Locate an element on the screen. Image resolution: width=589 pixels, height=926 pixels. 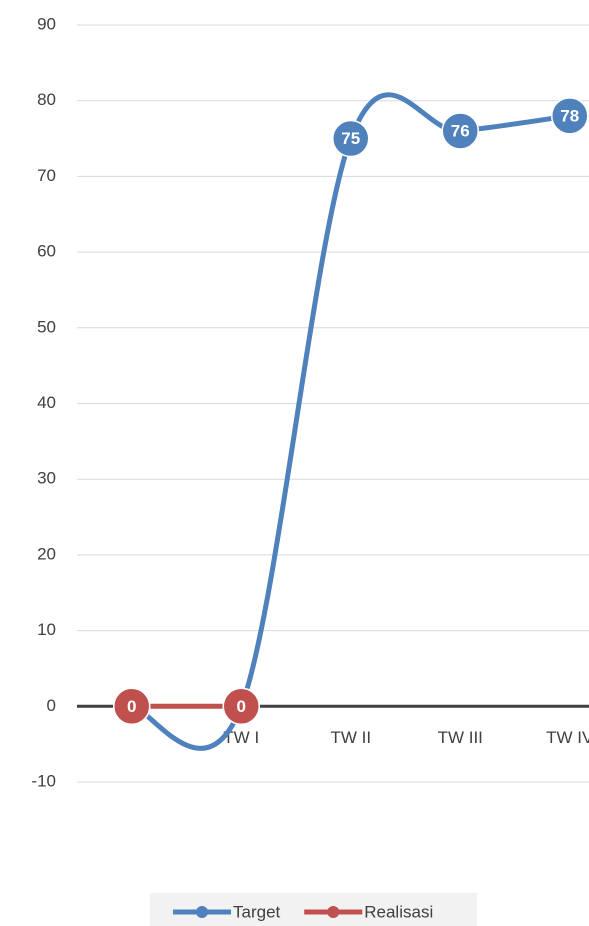
y-tick-label: 90 is located at coordinates (46, 23).